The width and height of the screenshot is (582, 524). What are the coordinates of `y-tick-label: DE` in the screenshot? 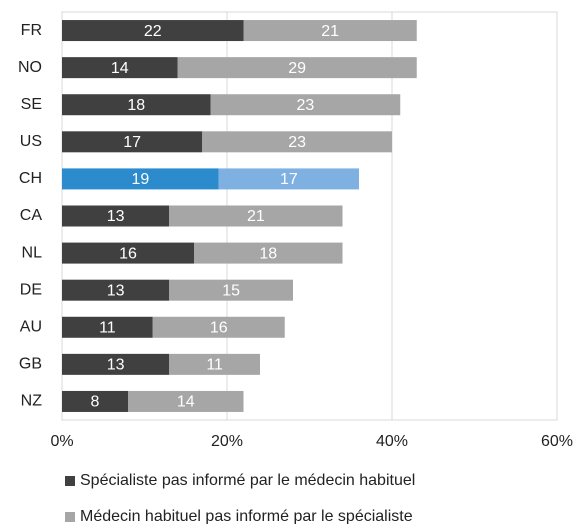 It's located at (31, 289).